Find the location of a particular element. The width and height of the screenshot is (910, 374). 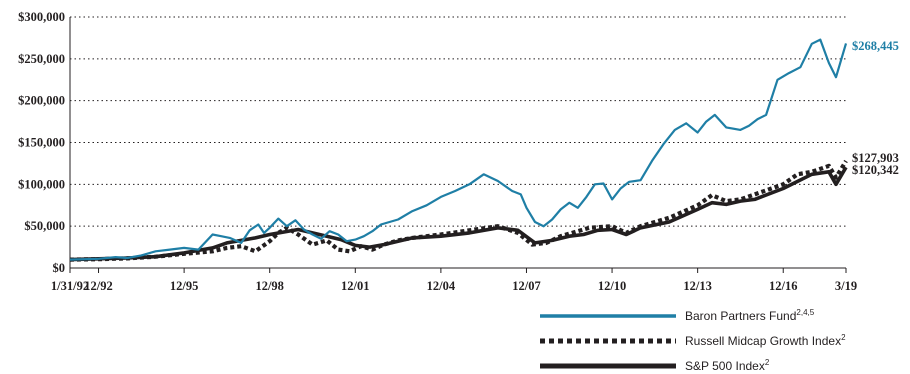

y-tick-label: $250,000 is located at coordinates (41, 59).